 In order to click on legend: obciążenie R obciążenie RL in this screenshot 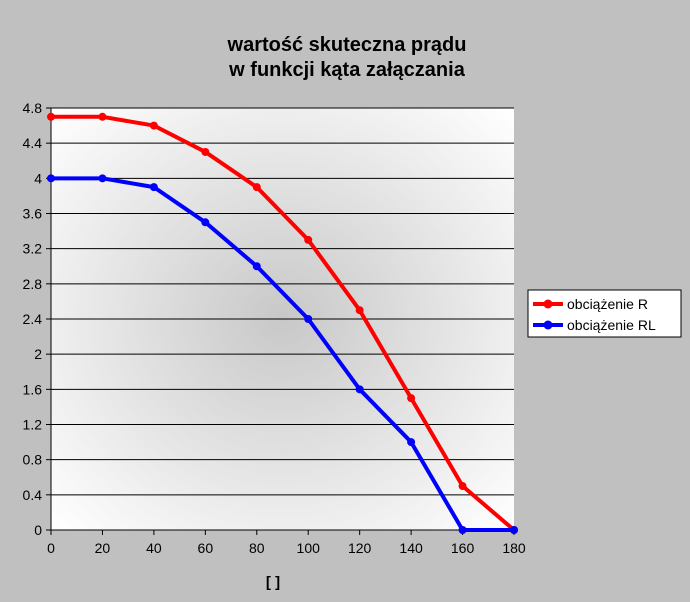, I will do `click(604, 313)`.